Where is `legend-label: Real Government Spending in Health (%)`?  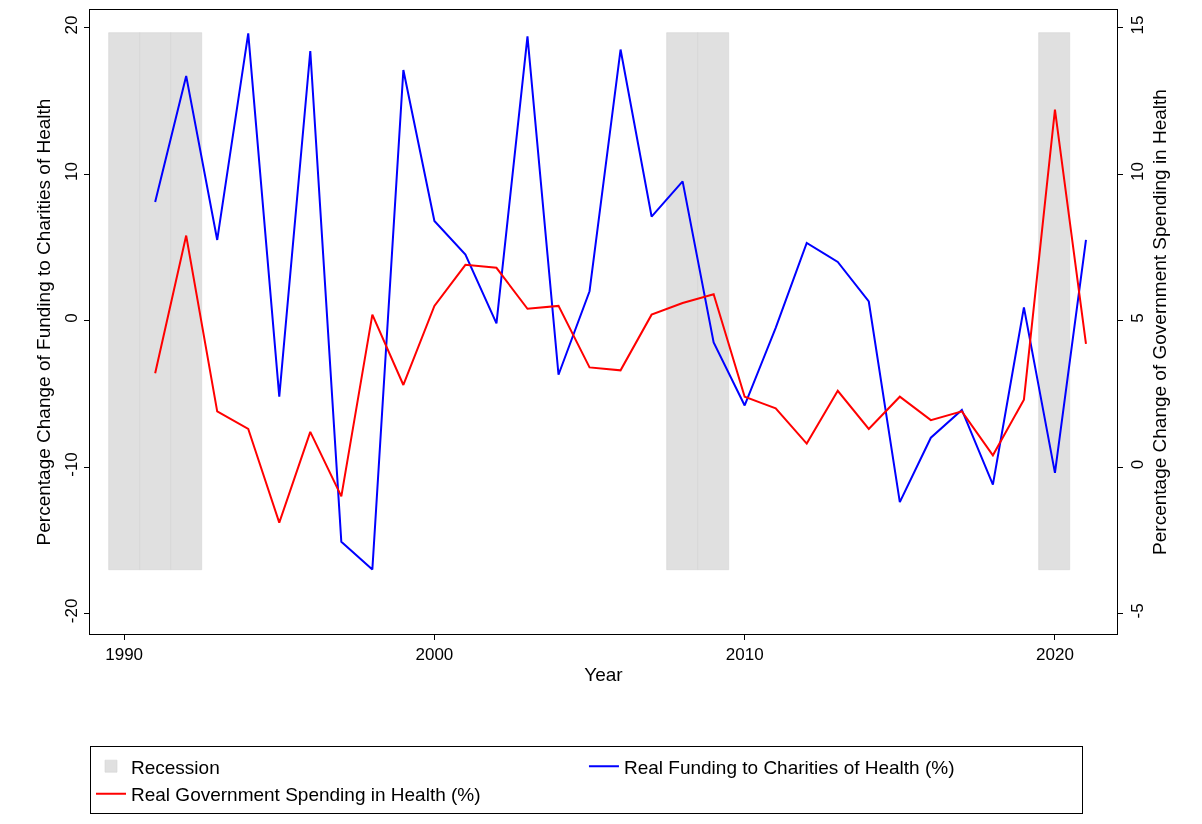 legend-label: Real Government Spending in Health (%) is located at coordinates (306, 795).